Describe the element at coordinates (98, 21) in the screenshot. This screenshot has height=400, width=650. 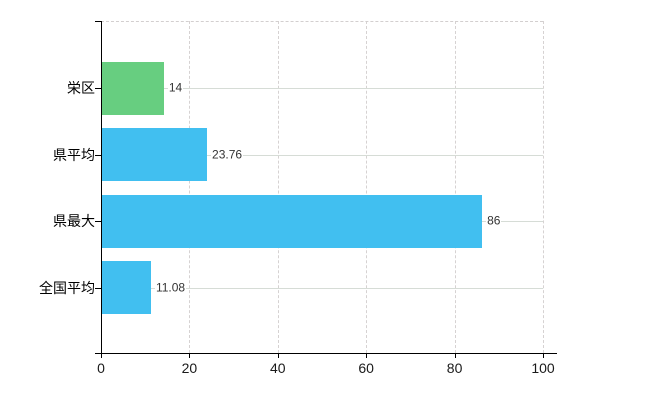
I see `y-axis-top-tick` at that location.